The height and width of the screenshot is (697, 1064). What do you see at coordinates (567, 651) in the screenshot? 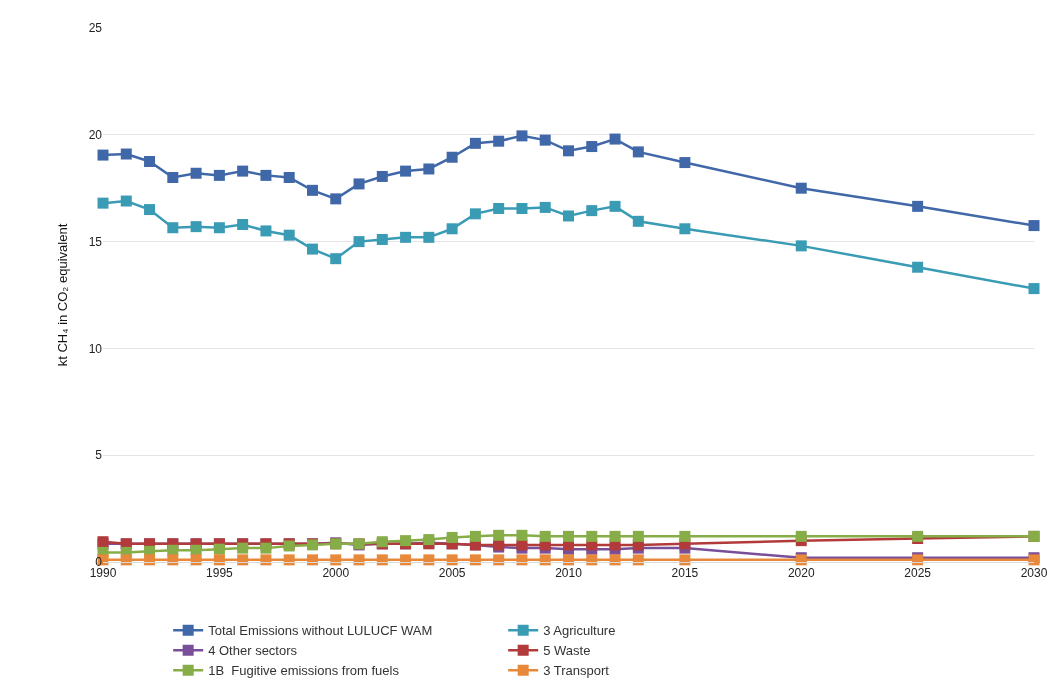
I see `legend-label: 5 Waste` at bounding box center [567, 651].